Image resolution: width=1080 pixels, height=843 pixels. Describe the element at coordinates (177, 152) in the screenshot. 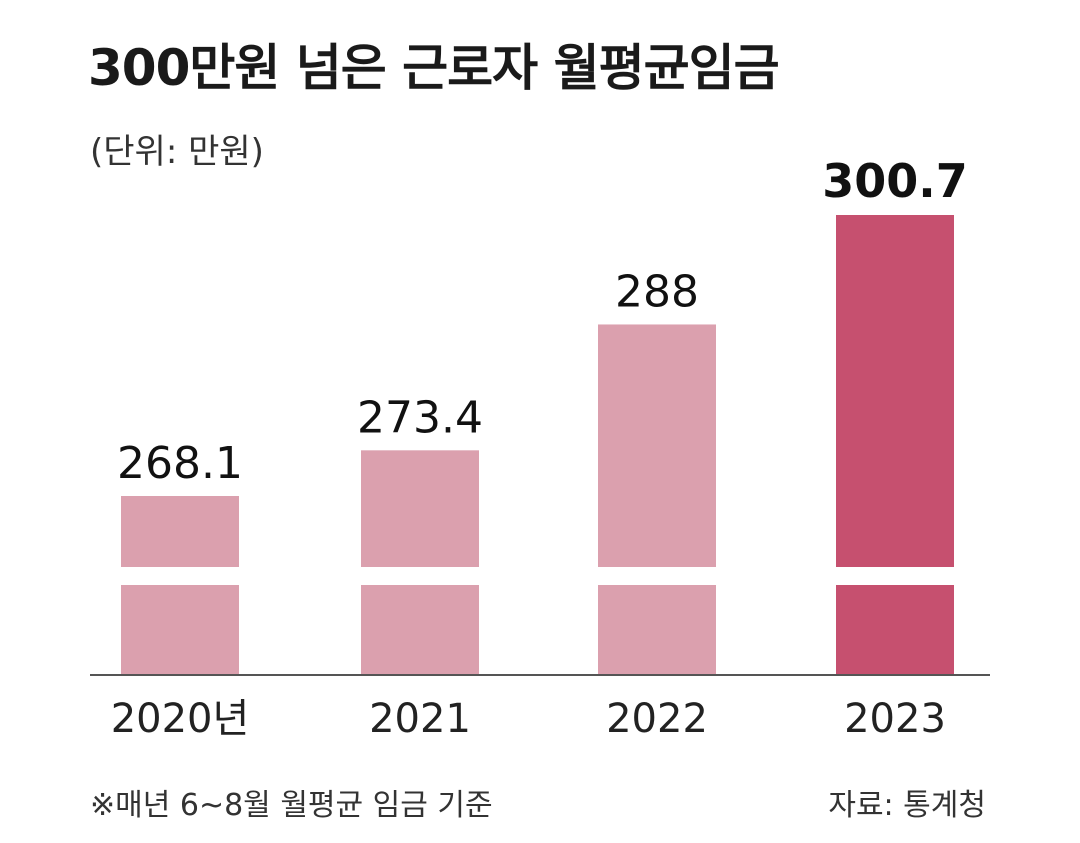

I see `unit-label: (단위: 만원)` at that location.